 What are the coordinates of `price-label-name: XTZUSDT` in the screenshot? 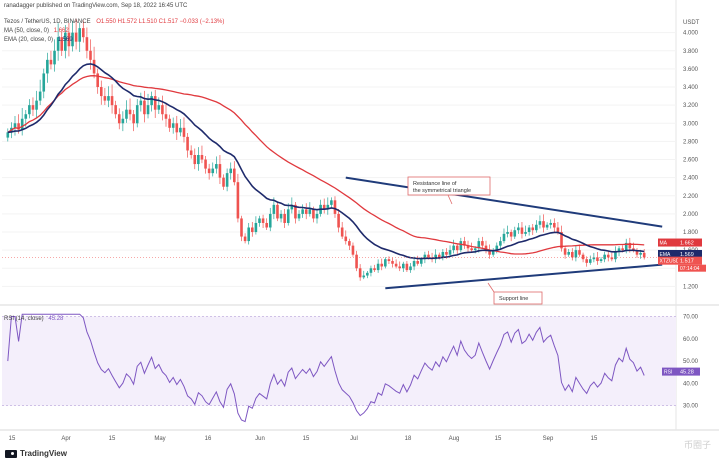 It's located at (671, 262).